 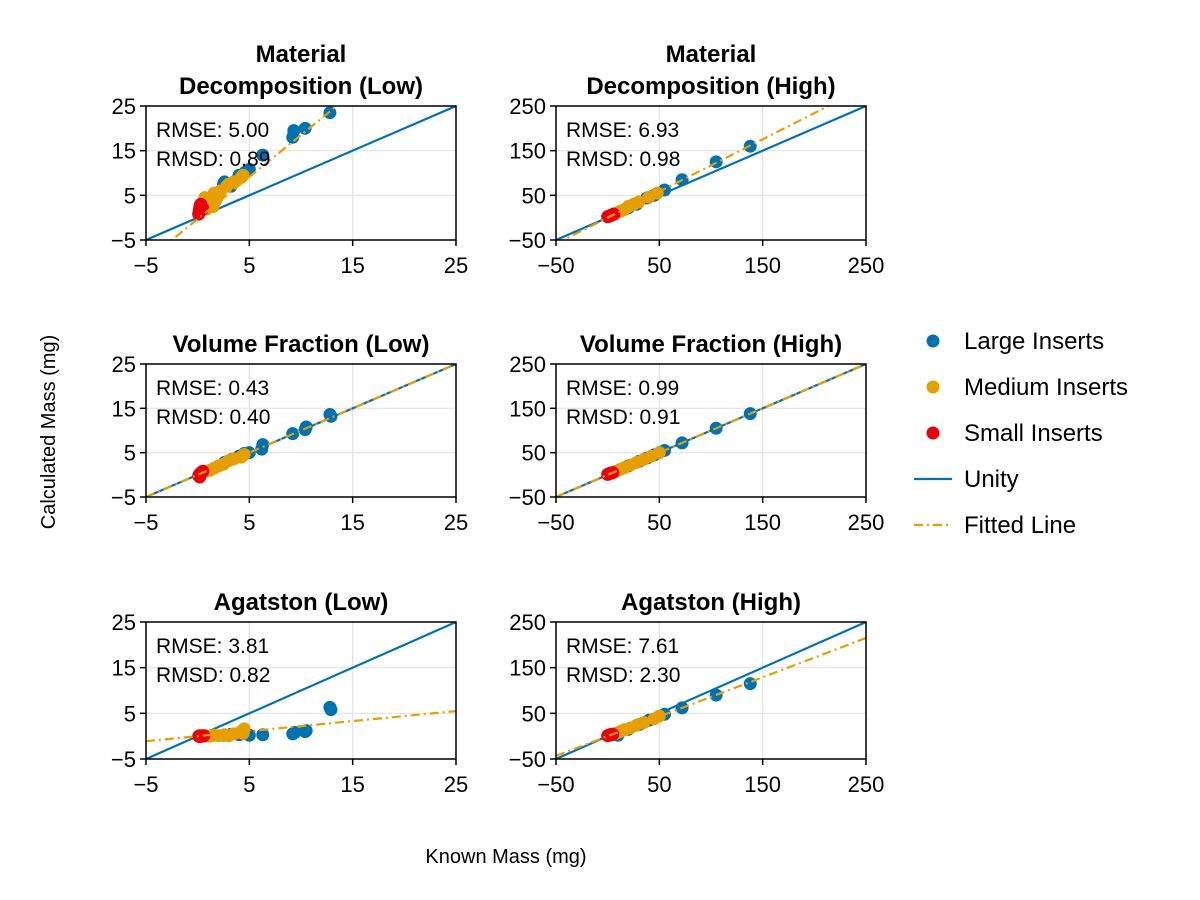 What do you see at coordinates (301, 86) in the screenshot?
I see `panel-title: Decomposition (Low)` at bounding box center [301, 86].